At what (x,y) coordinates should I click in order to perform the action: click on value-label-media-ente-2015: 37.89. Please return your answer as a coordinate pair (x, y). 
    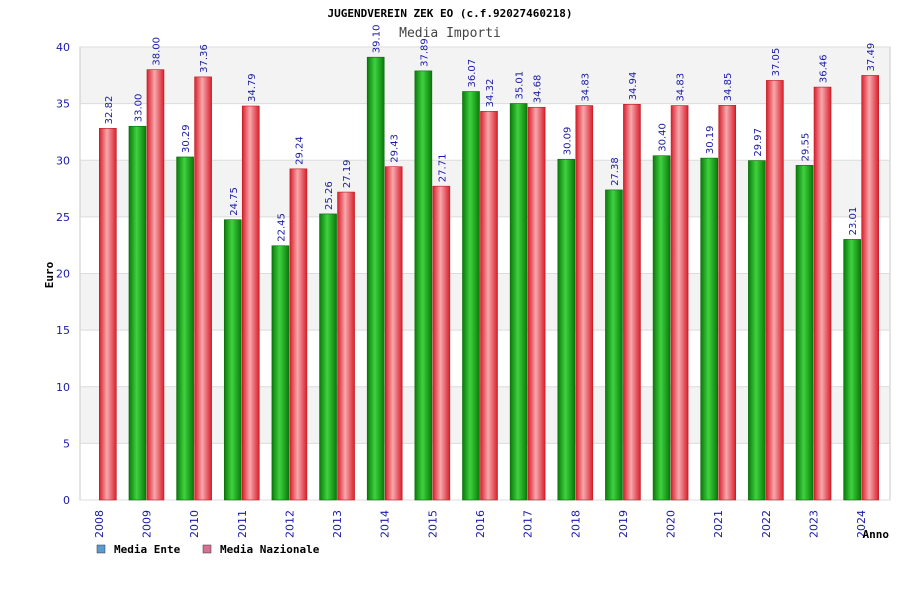
    Looking at the image, I should click on (424, 52).